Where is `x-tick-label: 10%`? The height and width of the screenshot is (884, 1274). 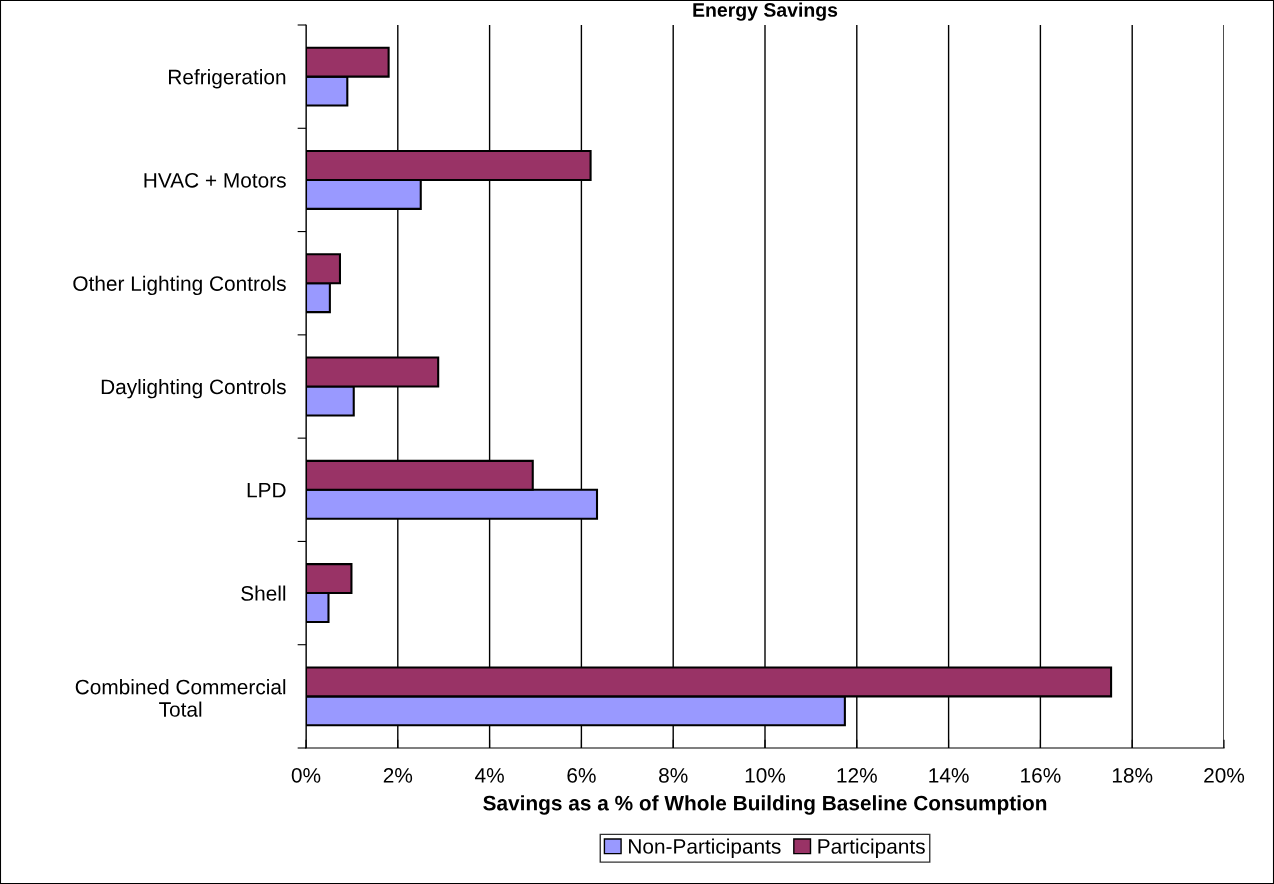 x-tick-label: 10% is located at coordinates (765, 775).